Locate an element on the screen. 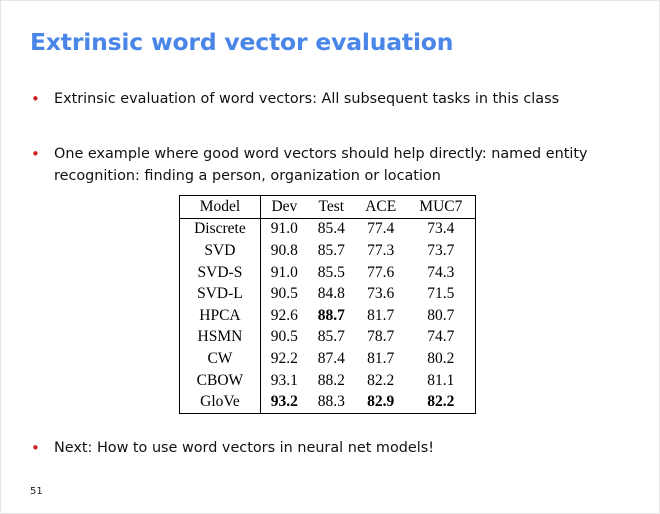 The height and width of the screenshot is (514, 660). table-row: SVD-L 90.5 84.8 73.6 71.5 is located at coordinates (327, 294).